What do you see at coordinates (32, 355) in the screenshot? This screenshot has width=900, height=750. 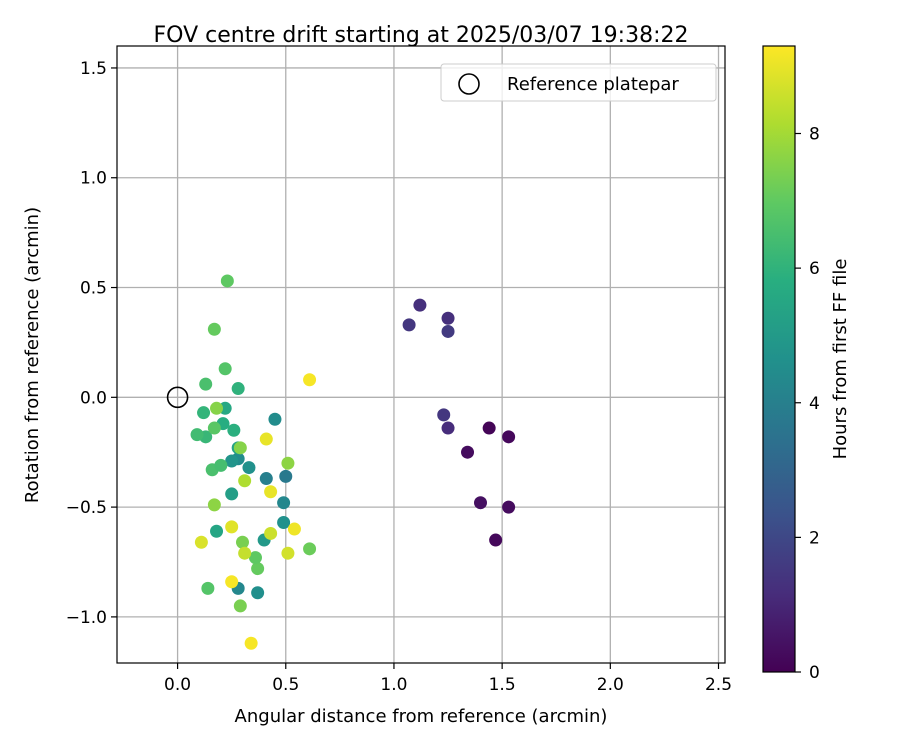 I see `y-axis-label: Rotation from reference (arcmin)` at bounding box center [32, 355].